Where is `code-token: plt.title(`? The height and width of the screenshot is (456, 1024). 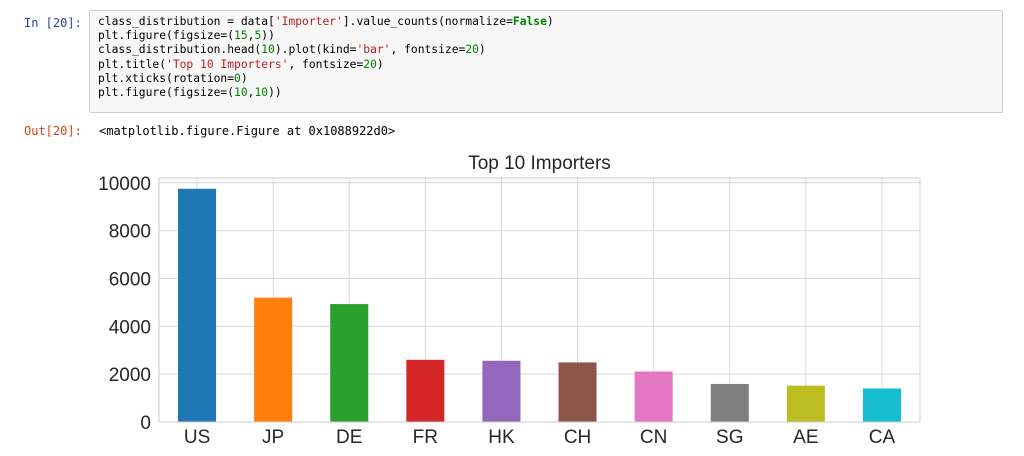 code-token: plt.title( is located at coordinates (132, 64).